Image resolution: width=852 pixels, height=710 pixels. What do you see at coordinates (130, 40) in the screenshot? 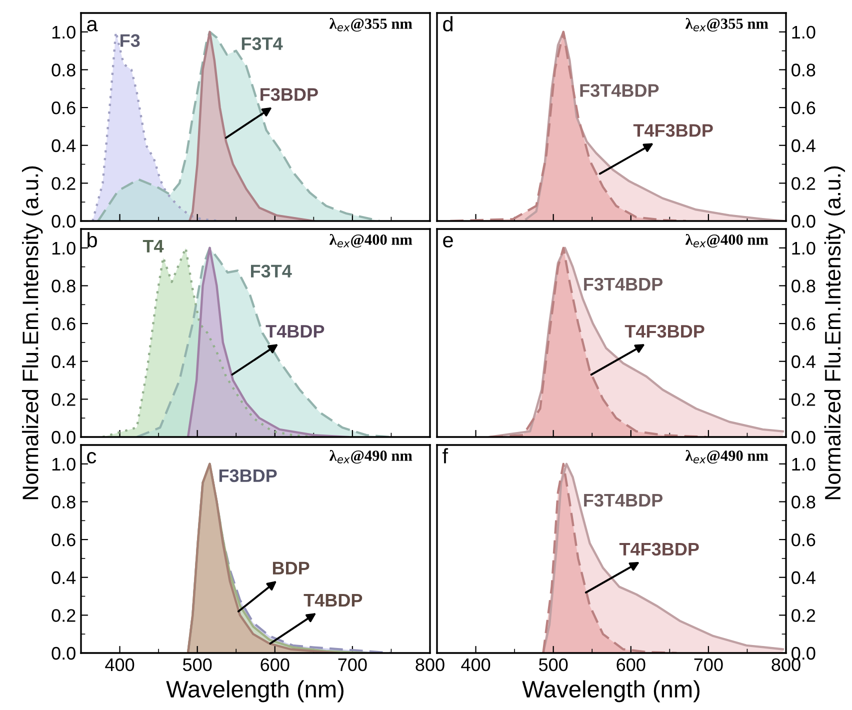
I see `series-label: F3` at bounding box center [130, 40].